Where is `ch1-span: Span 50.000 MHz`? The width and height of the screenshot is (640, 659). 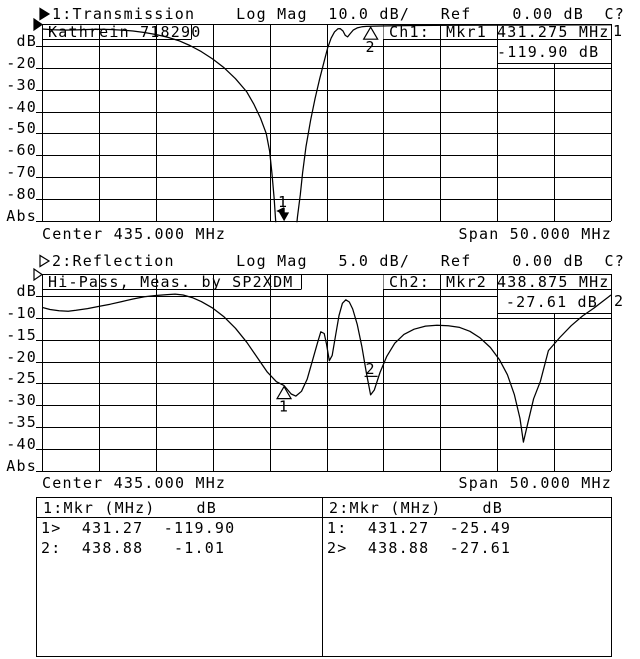
ch1-span: Span 50.000 MHz is located at coordinates (535, 234).